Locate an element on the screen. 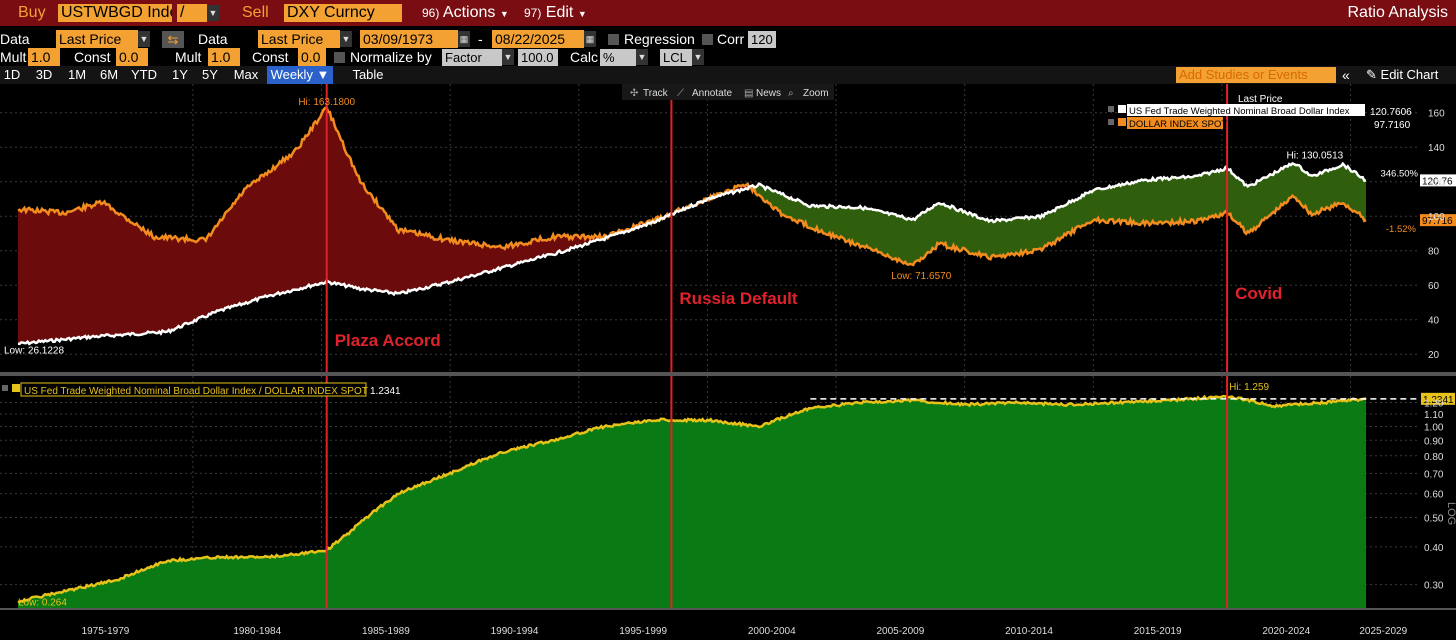 The image size is (1456, 640). actions-label: Actions is located at coordinates (469, 12).